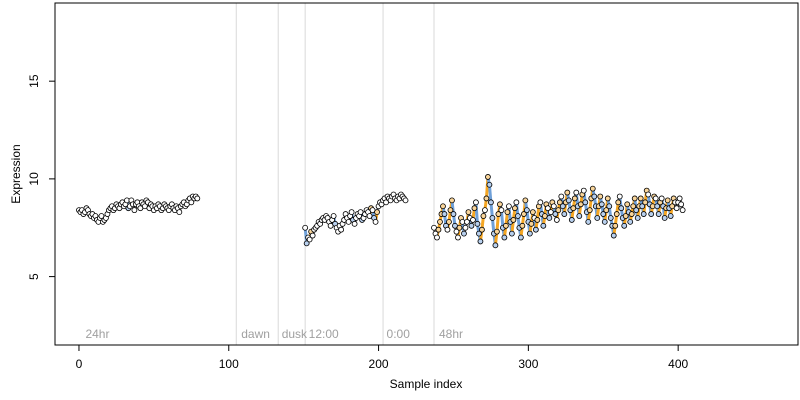 The height and width of the screenshot is (400, 800). I want to click on y-tick-label: 10, so click(34, 179).